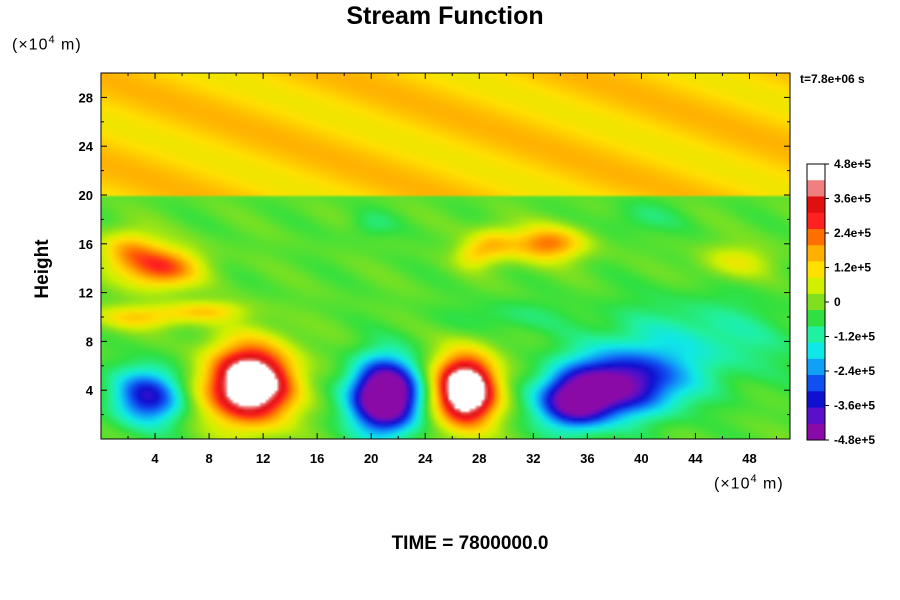 This screenshot has width=900, height=600. I want to click on x-tick-label: 8, so click(208, 458).